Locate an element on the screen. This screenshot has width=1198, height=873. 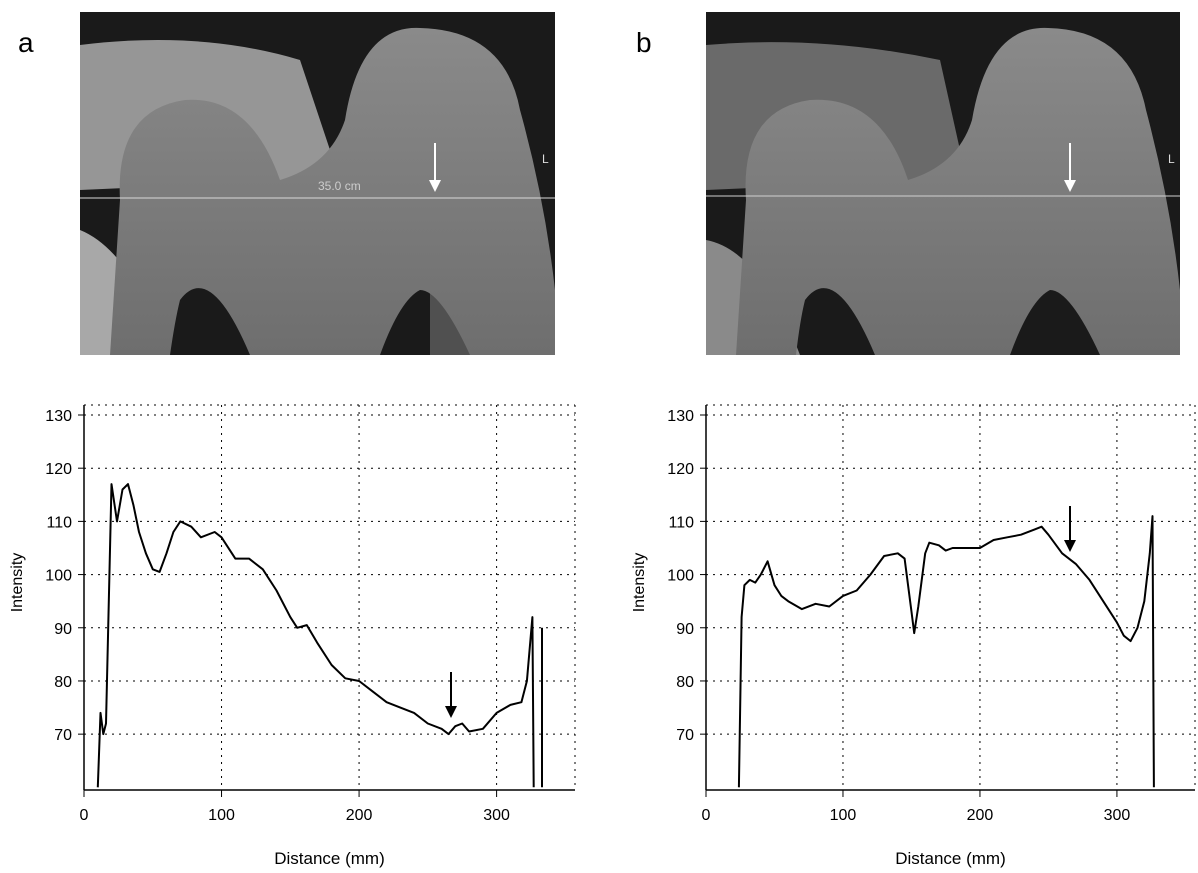
panel-label: b is located at coordinates (644, 42).